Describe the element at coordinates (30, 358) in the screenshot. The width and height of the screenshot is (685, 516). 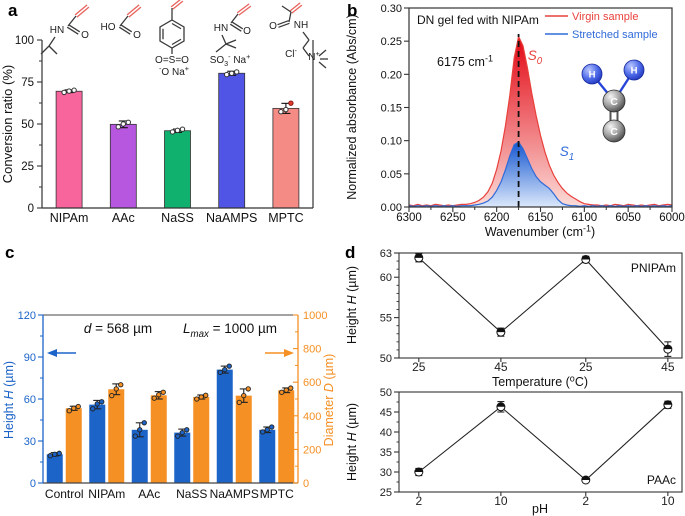
I see `left-tick-label: 90` at that location.